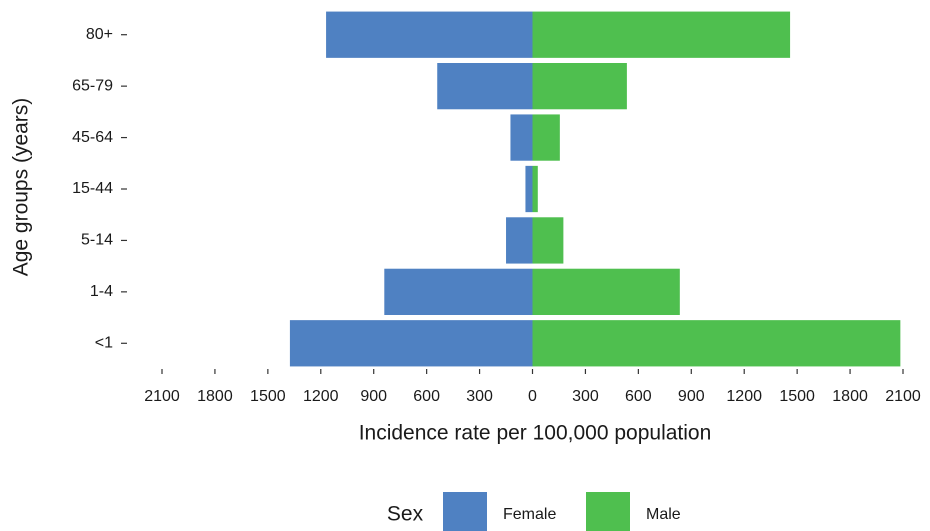  I want to click on legend-label: Male, so click(663, 514).